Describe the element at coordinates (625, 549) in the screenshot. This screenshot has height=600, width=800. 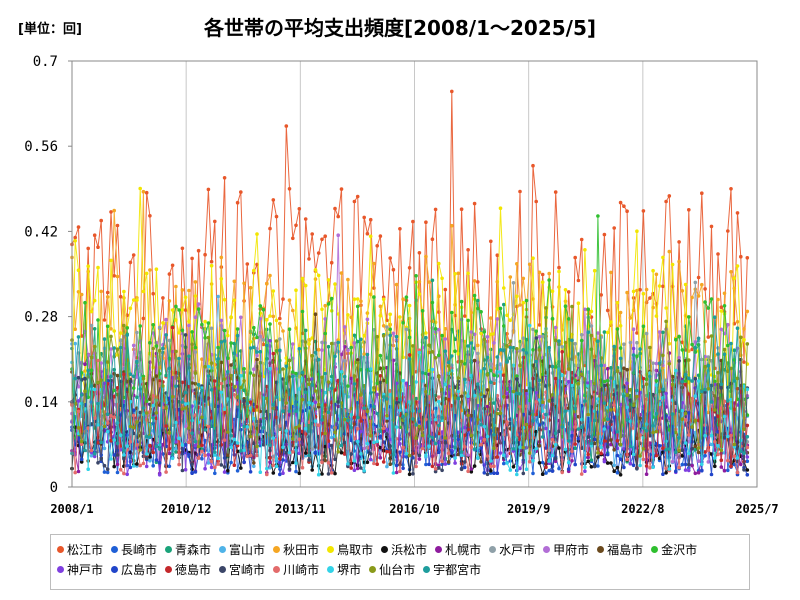
I see `legend-label: 福島市` at that location.